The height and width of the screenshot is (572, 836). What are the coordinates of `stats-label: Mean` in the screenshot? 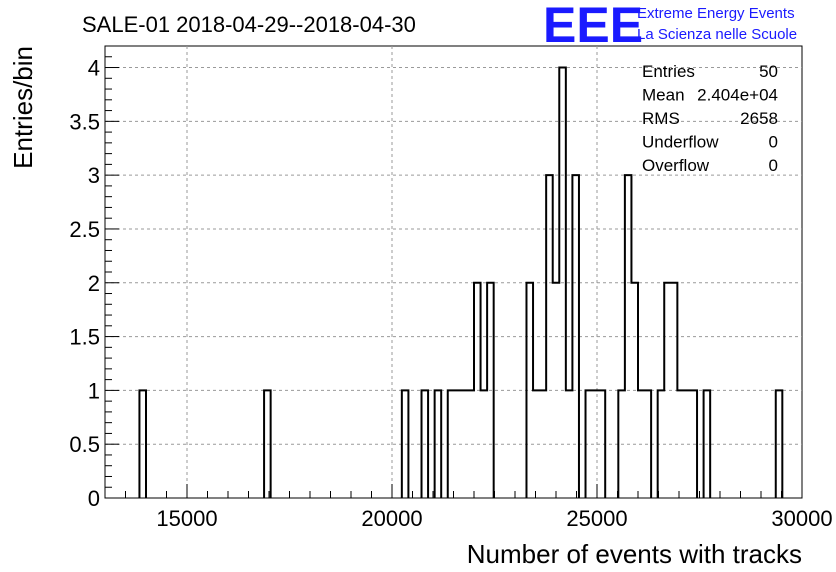 It's located at (663, 95).